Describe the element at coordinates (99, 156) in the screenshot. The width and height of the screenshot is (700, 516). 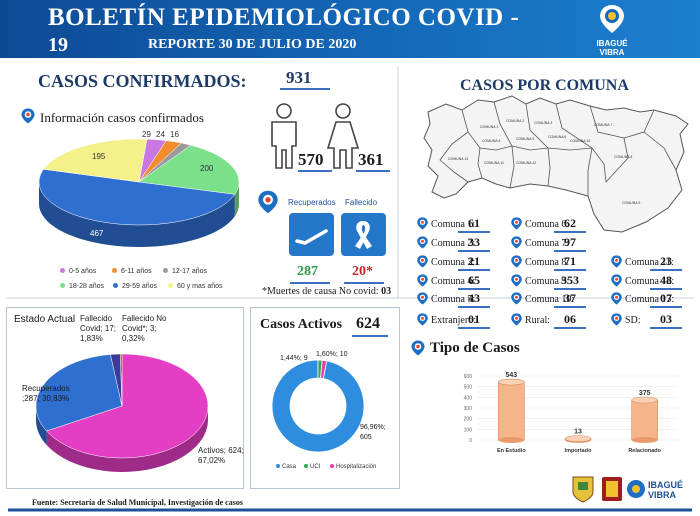
I see `age-label-18-28: 195` at that location.